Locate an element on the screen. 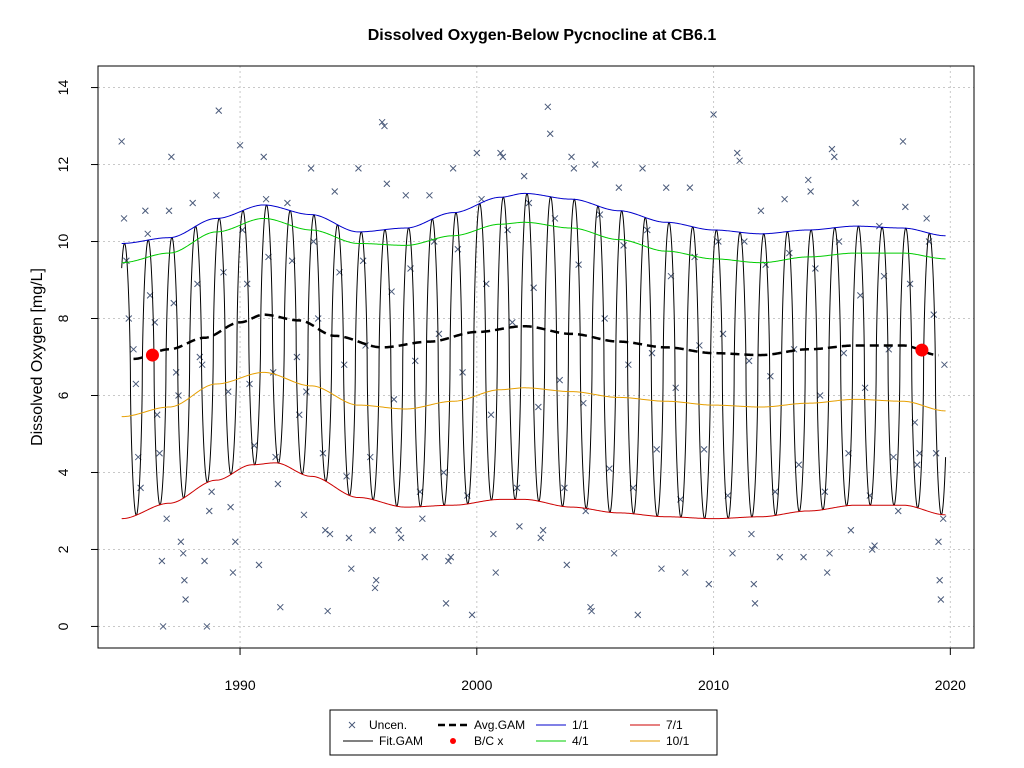 This screenshot has width=1024, height=768. legend-item: 10/1 is located at coordinates (660, 741).